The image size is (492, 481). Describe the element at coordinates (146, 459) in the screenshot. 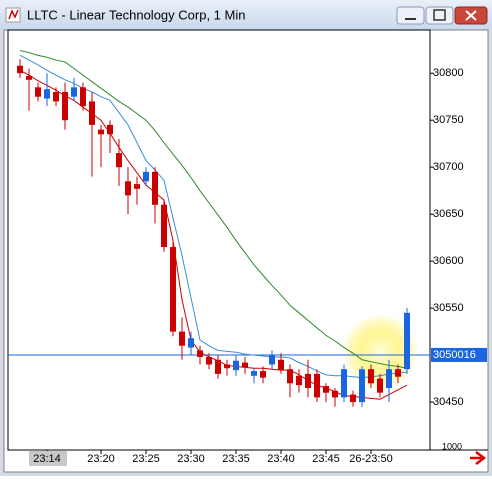

I see `x-tick-label: 23:25` at that location.